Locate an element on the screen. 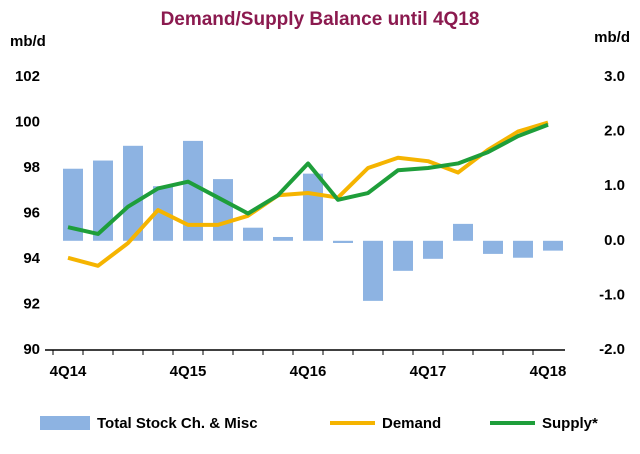  y-tick-label: 94 is located at coordinates (31, 258).